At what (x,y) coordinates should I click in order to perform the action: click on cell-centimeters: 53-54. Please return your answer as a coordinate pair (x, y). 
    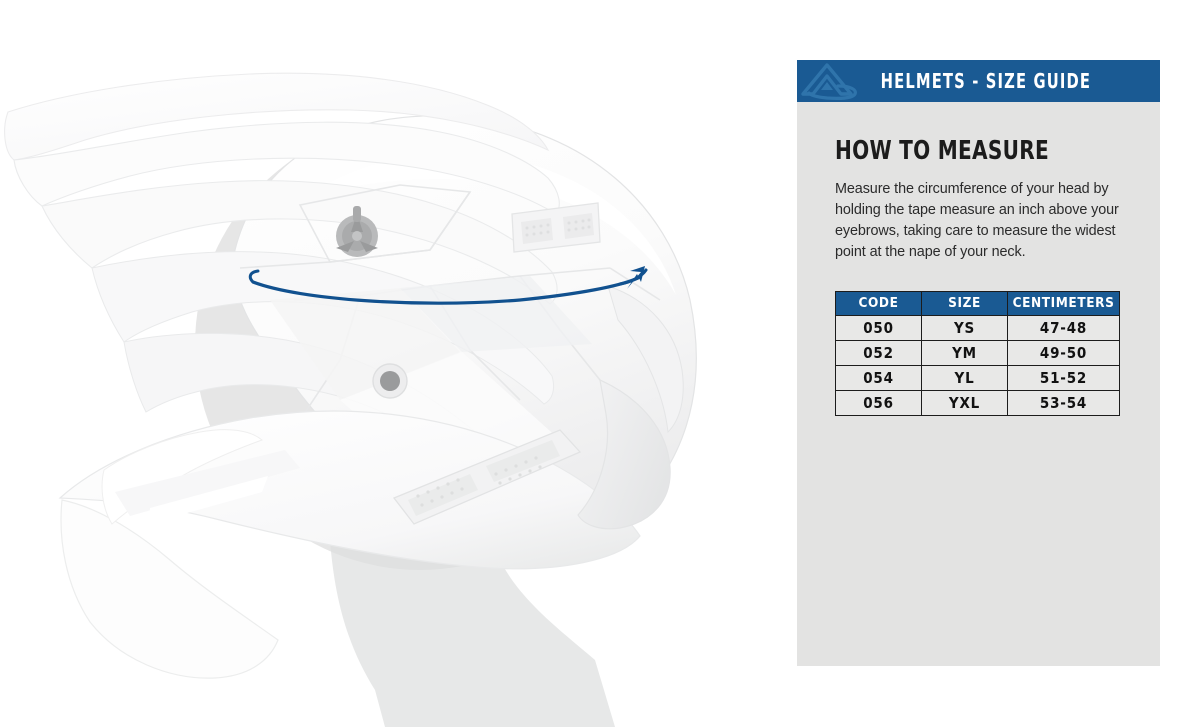
    Looking at the image, I should click on (1063, 403).